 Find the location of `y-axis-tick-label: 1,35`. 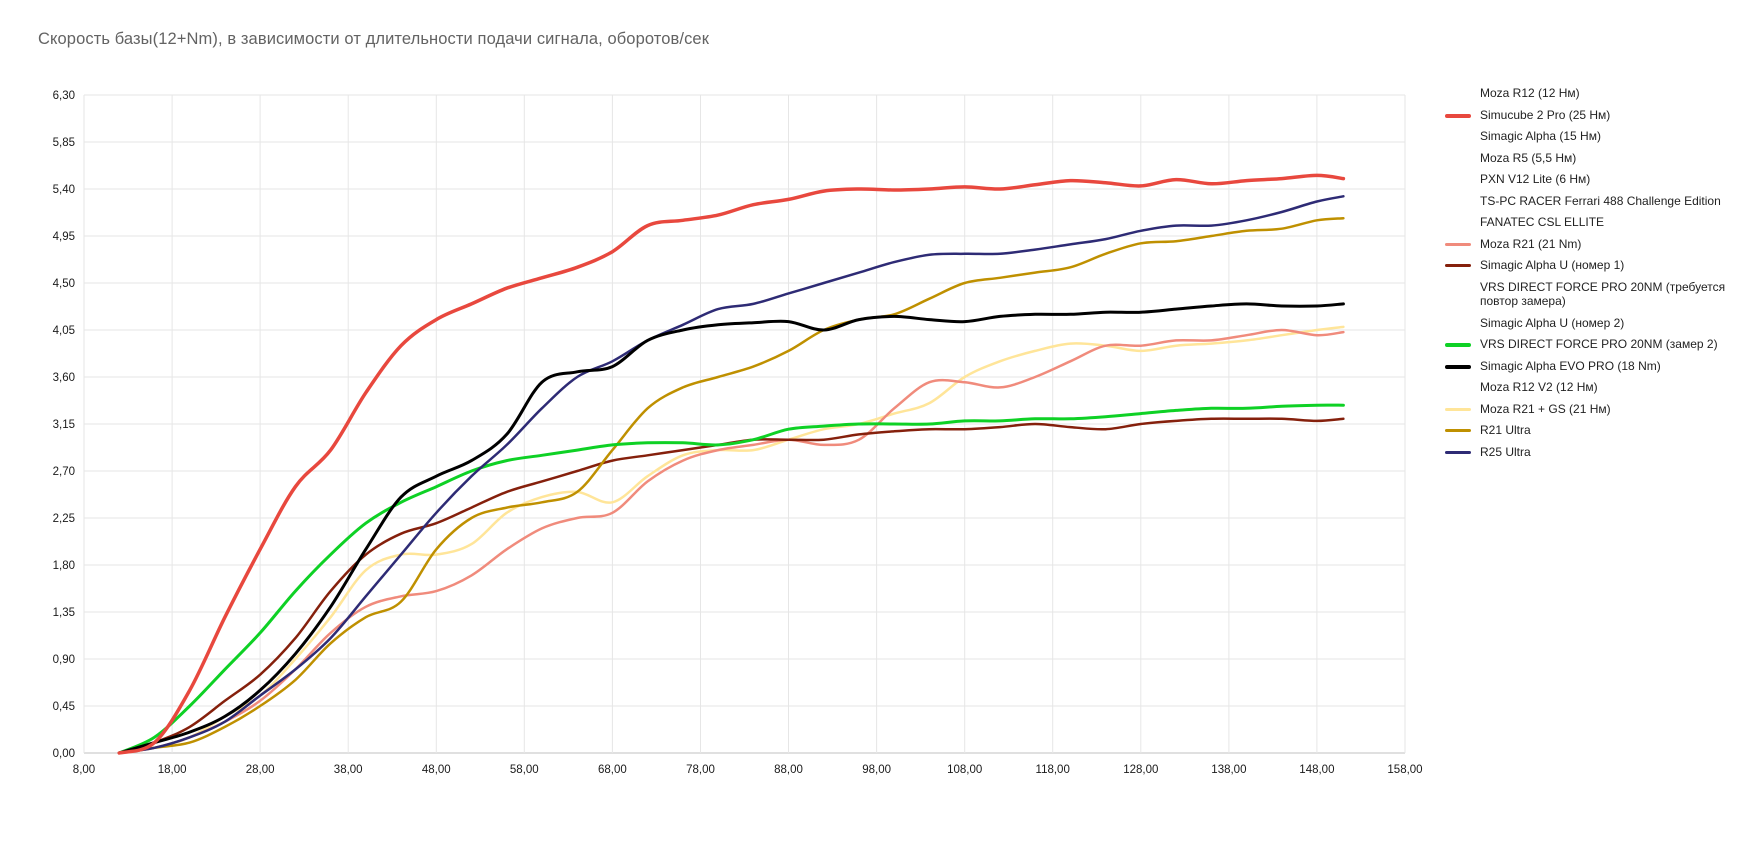

y-axis-tick-label: 1,35 is located at coordinates (64, 613).